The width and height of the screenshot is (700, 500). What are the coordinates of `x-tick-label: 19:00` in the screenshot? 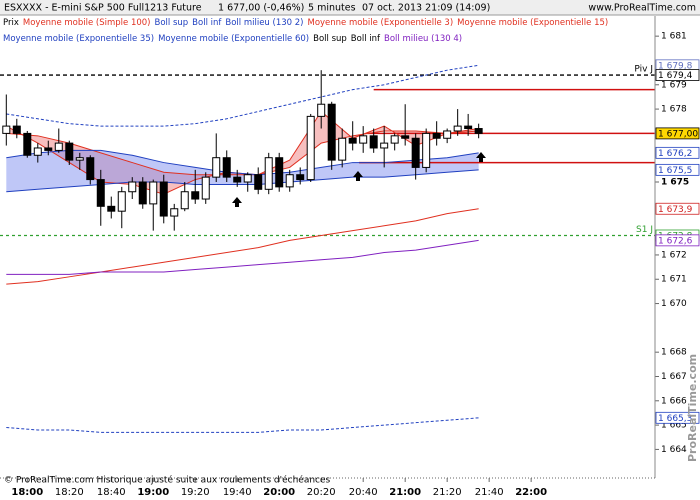 It's located at (153, 492).